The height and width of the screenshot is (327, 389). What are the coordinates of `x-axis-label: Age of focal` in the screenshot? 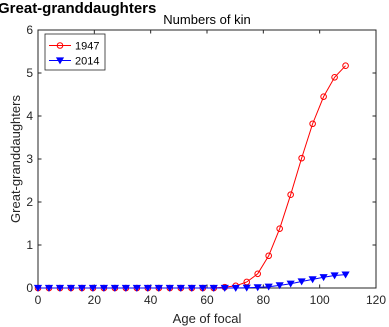 It's located at (207, 318).